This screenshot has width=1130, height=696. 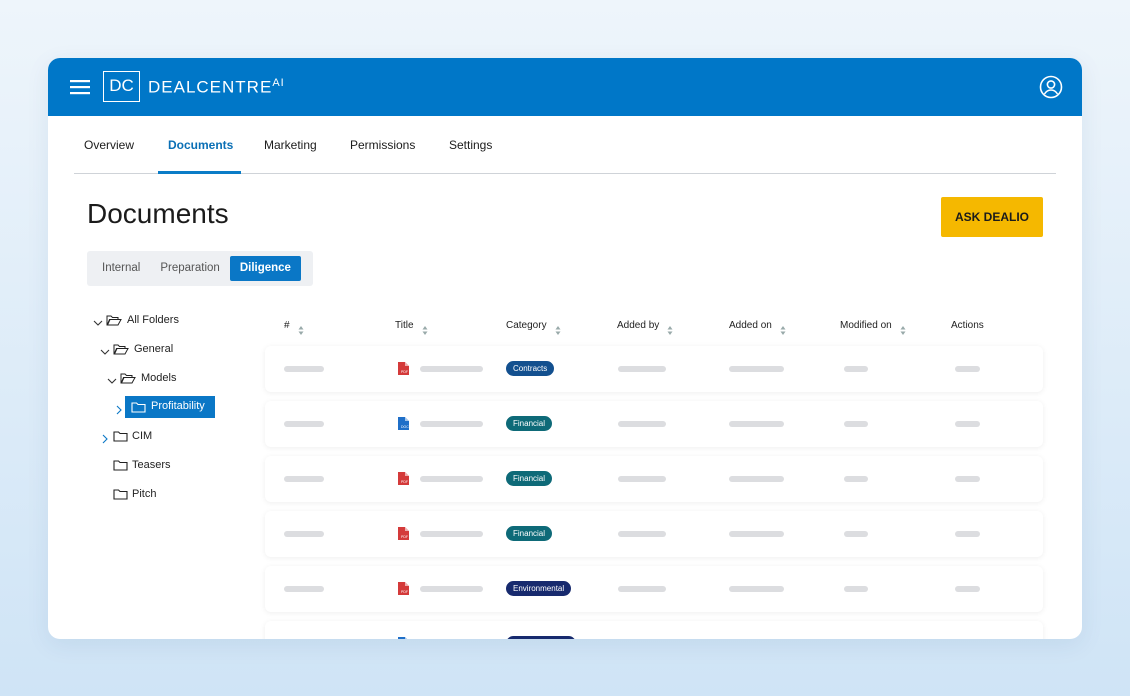 I want to click on brand-text: DEALCENTRE, so click(x=210, y=87).